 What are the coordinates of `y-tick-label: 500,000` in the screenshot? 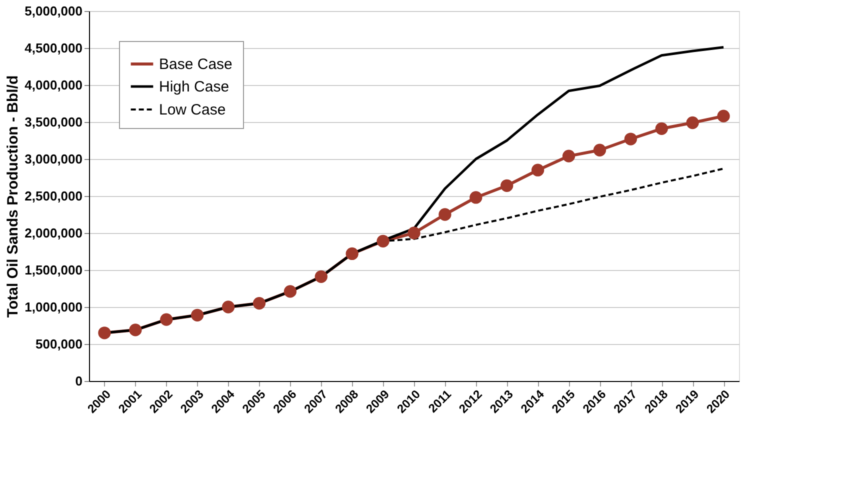 It's located at (59, 344).